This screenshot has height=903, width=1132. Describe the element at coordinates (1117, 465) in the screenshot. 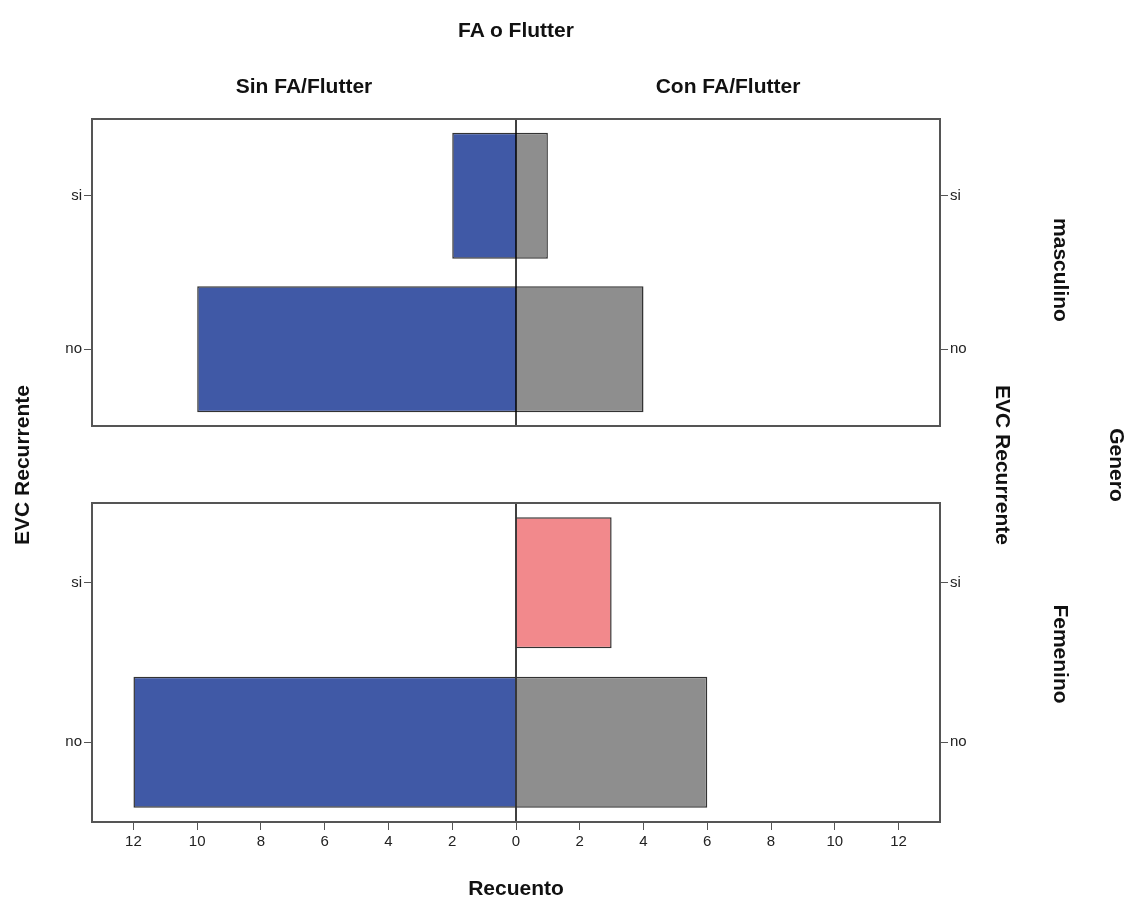

I see `text: Genero` at that location.